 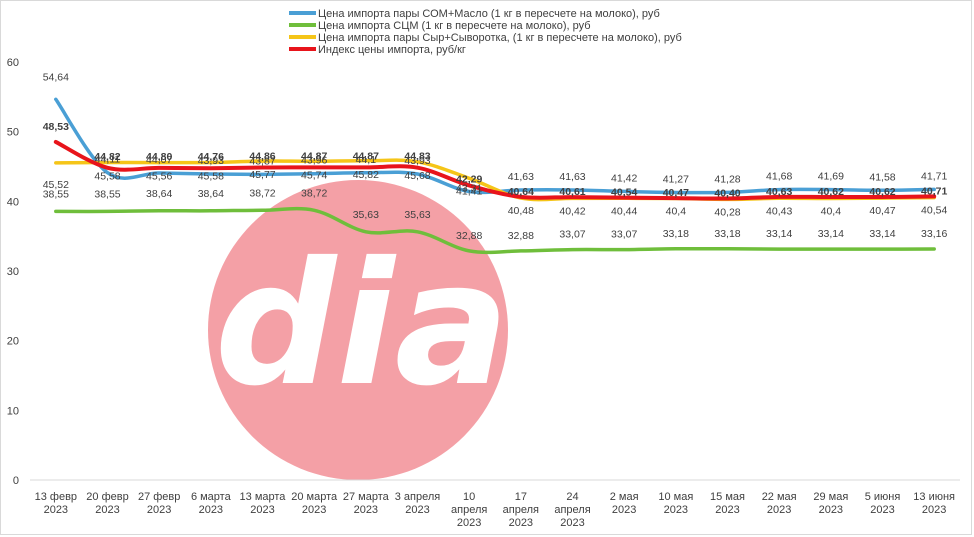 What do you see at coordinates (262, 175) in the screenshot?
I see `data-label: 45,77` at bounding box center [262, 175].